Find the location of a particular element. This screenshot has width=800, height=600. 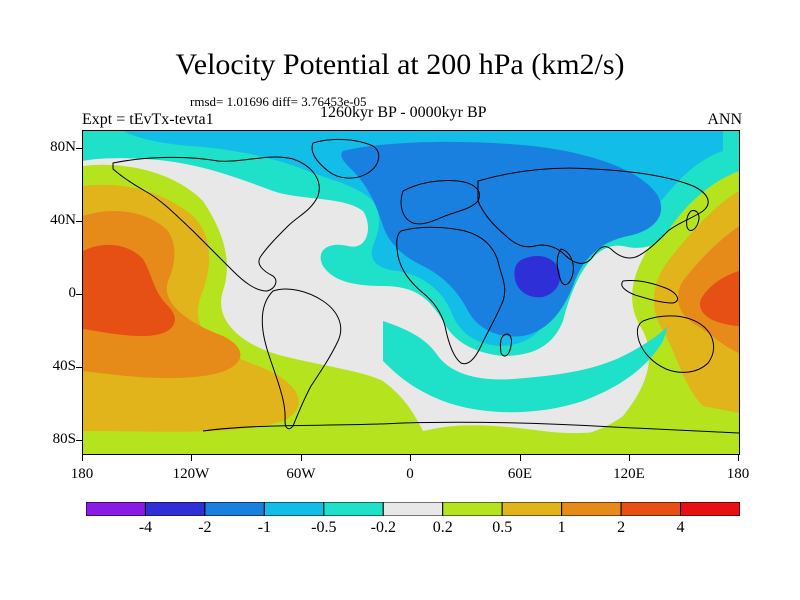

coast-japan is located at coordinates (693, 220).